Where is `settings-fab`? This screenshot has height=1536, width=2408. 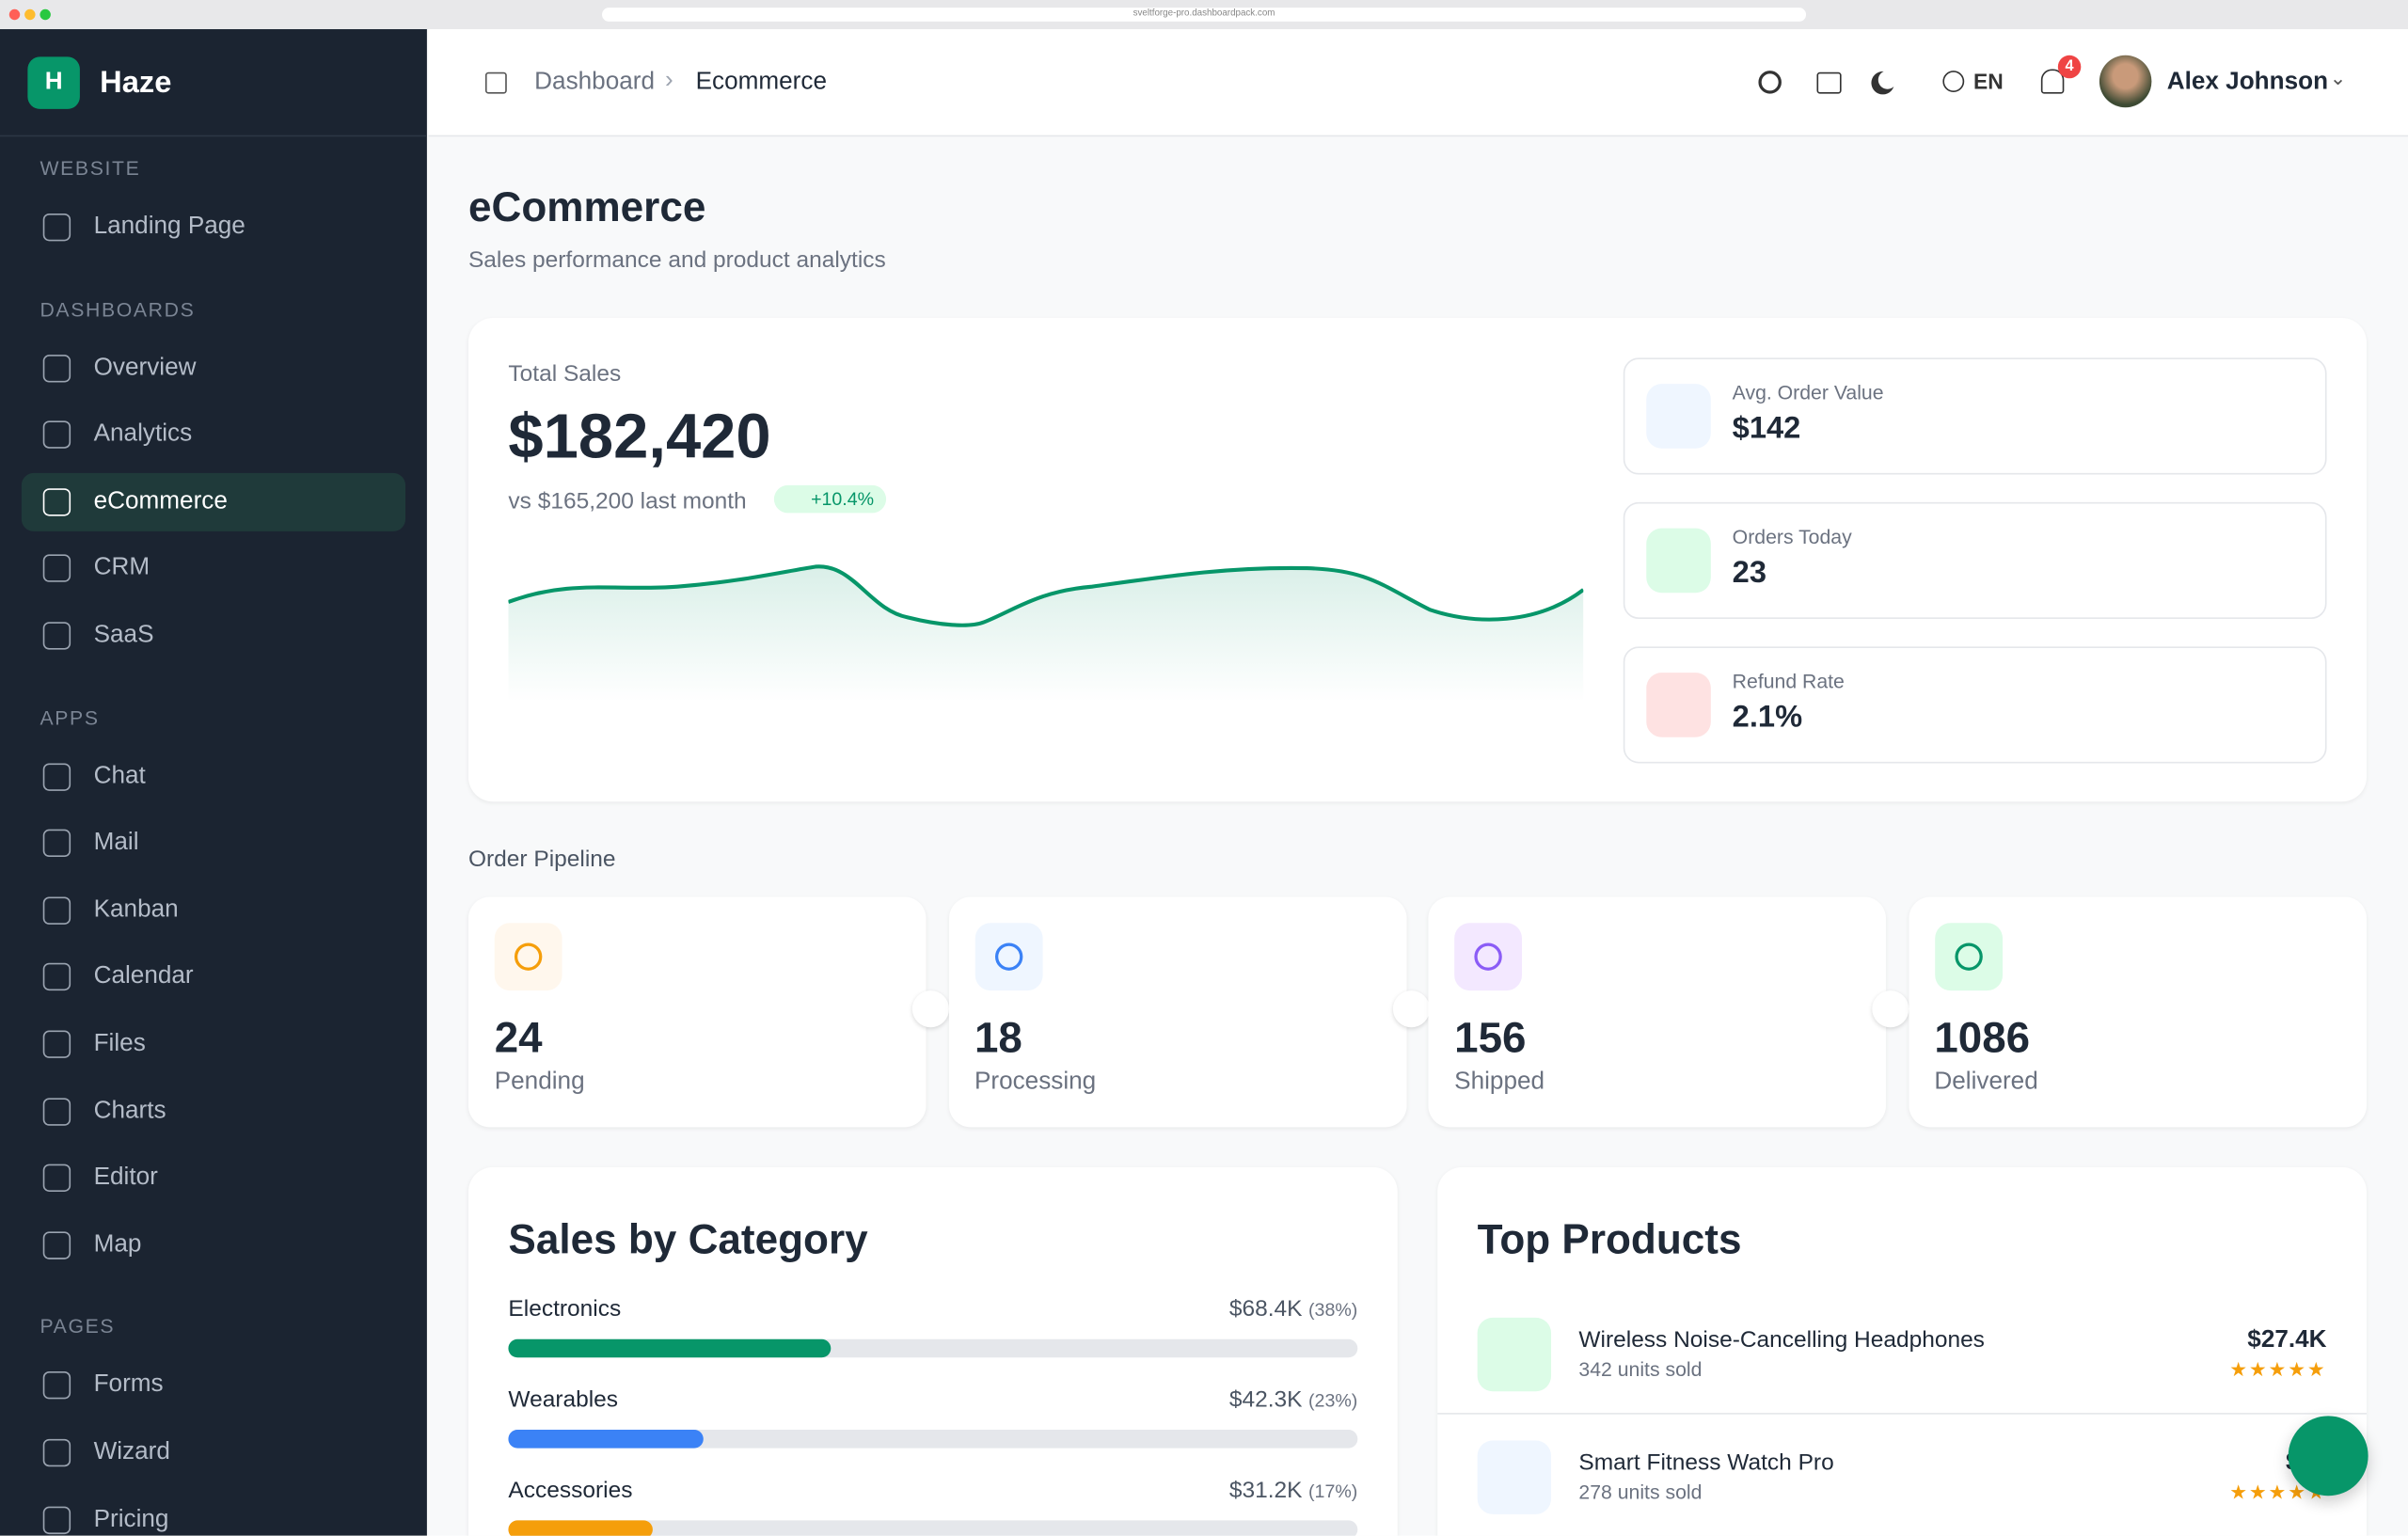
settings-fab is located at coordinates (2328, 1456).